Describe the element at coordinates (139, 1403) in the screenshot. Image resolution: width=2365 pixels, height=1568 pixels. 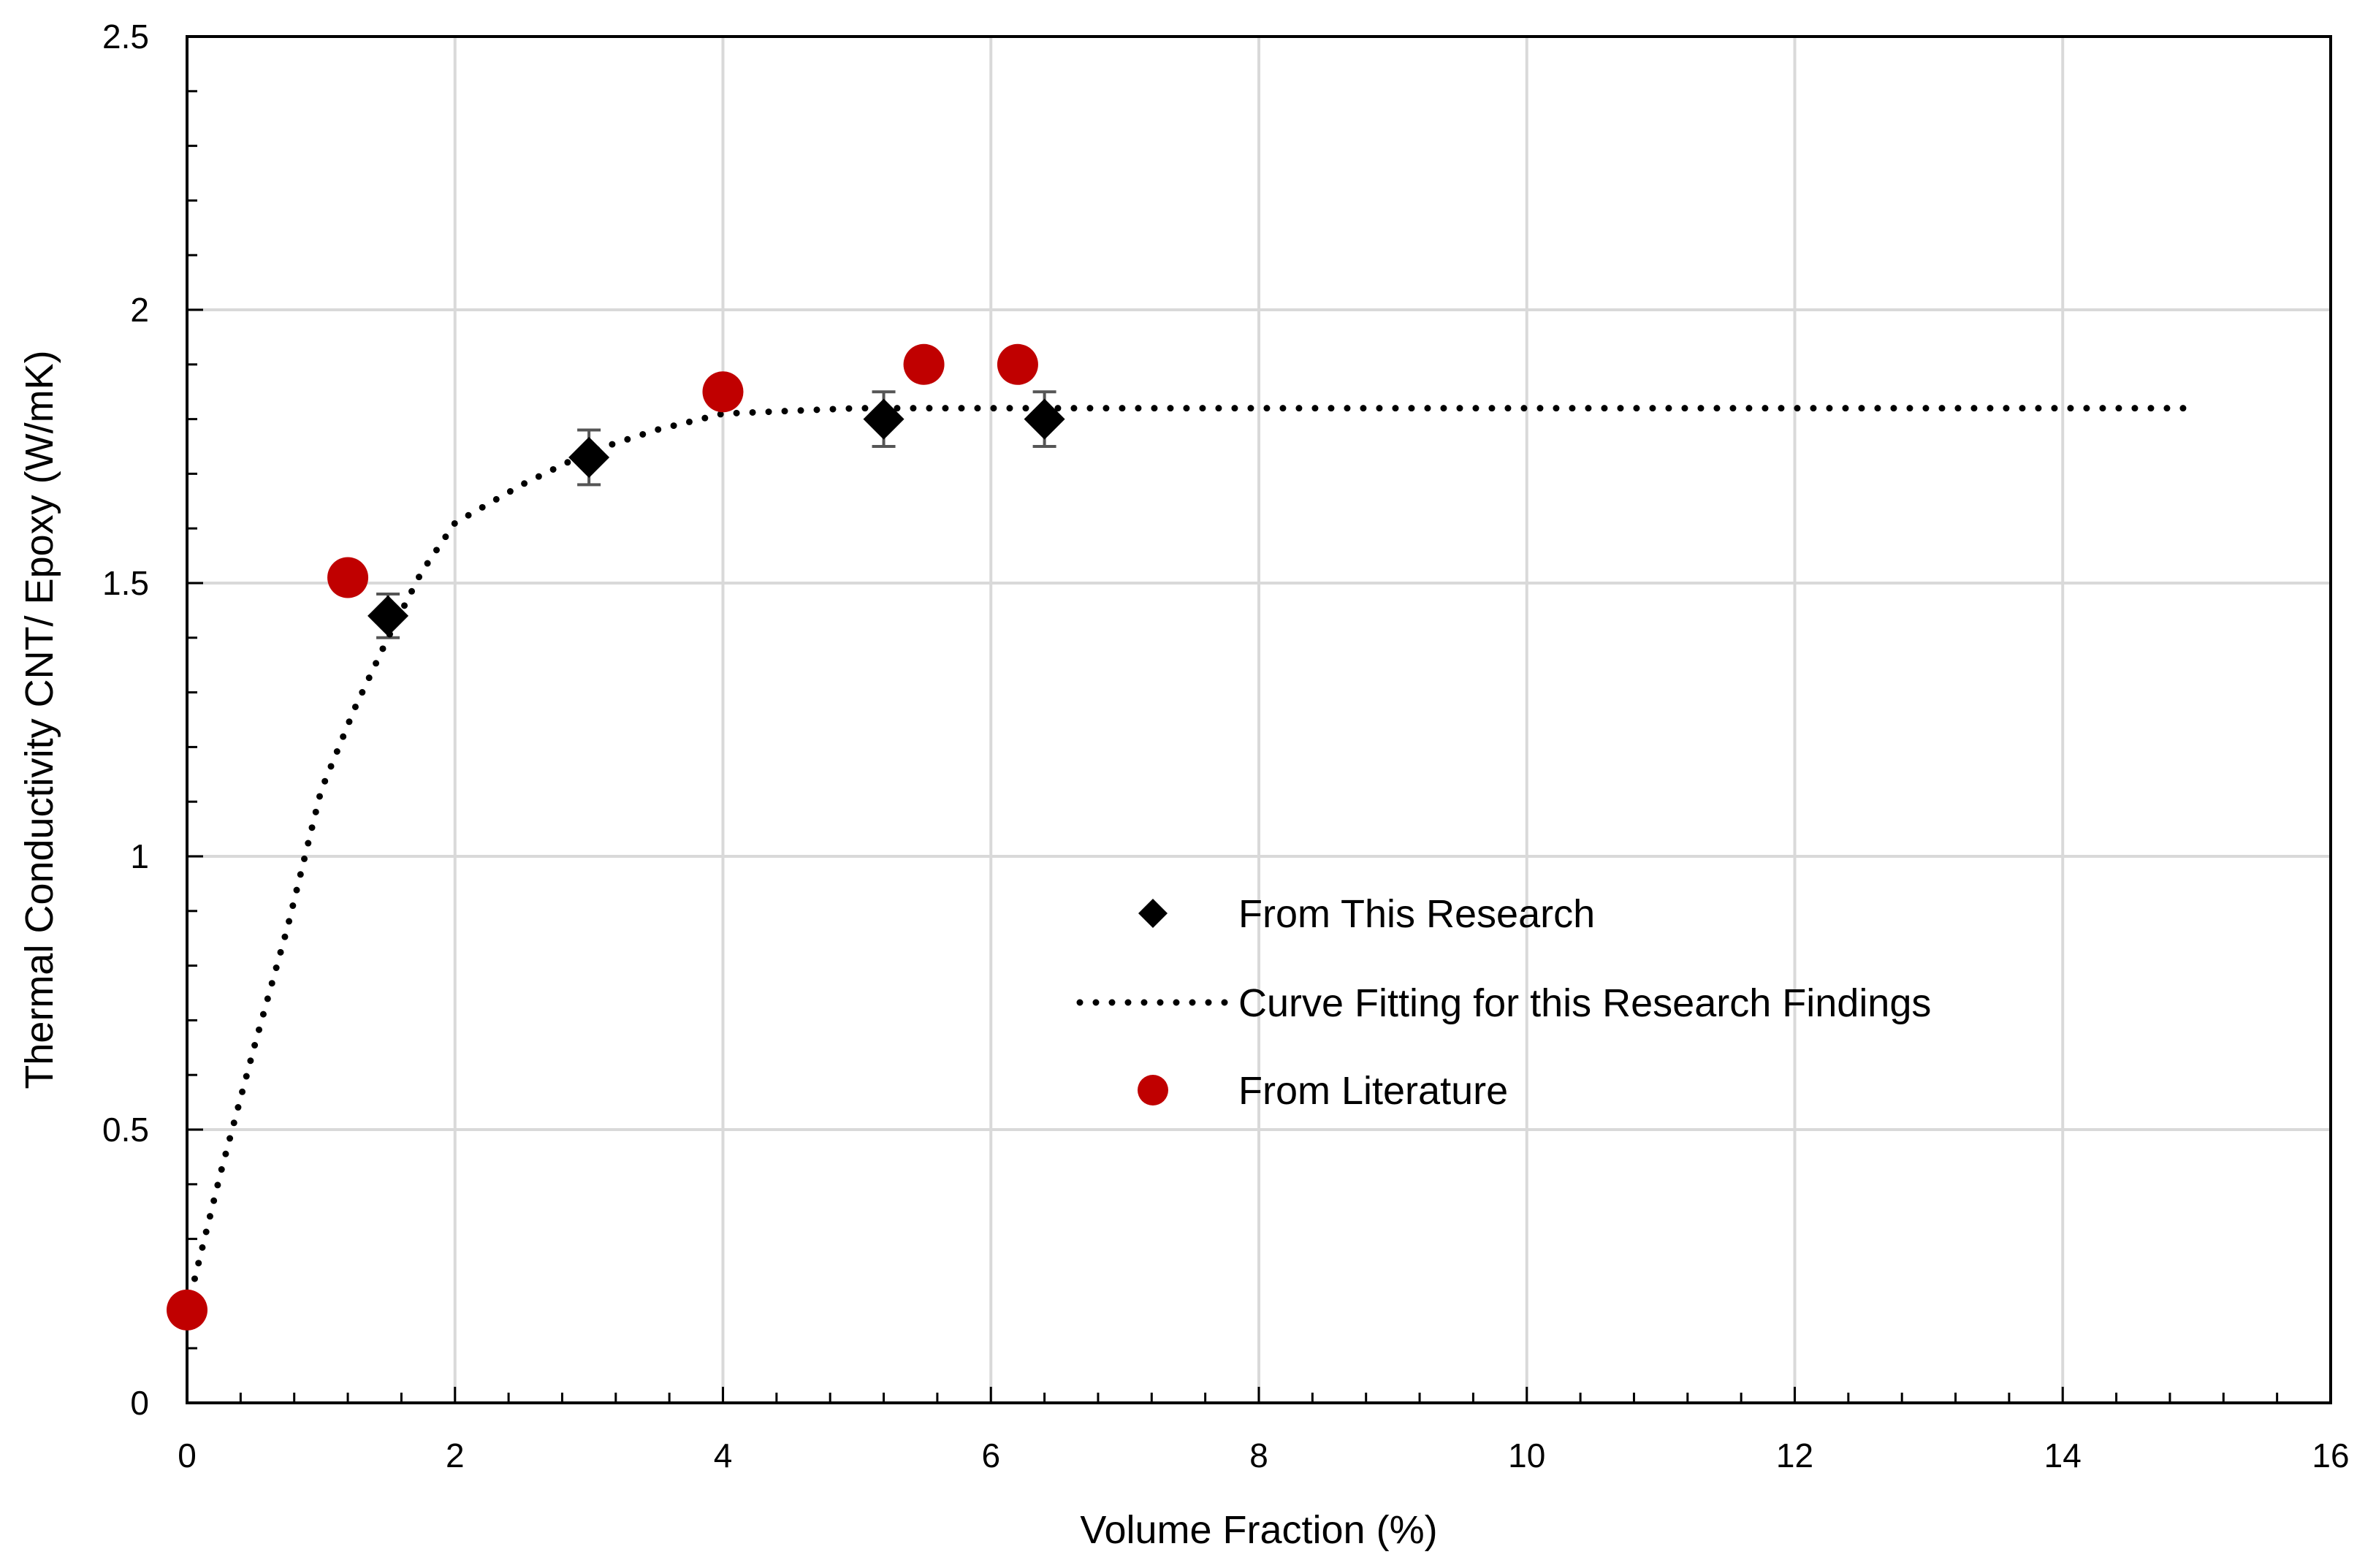
I see `y-tick-label: 0` at that location.